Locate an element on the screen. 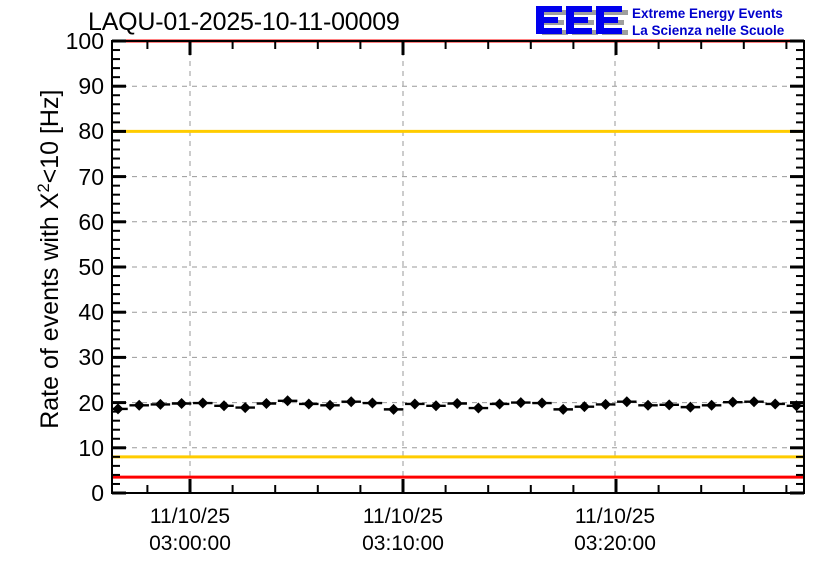  eee-logo-icon is located at coordinates (582, 20).